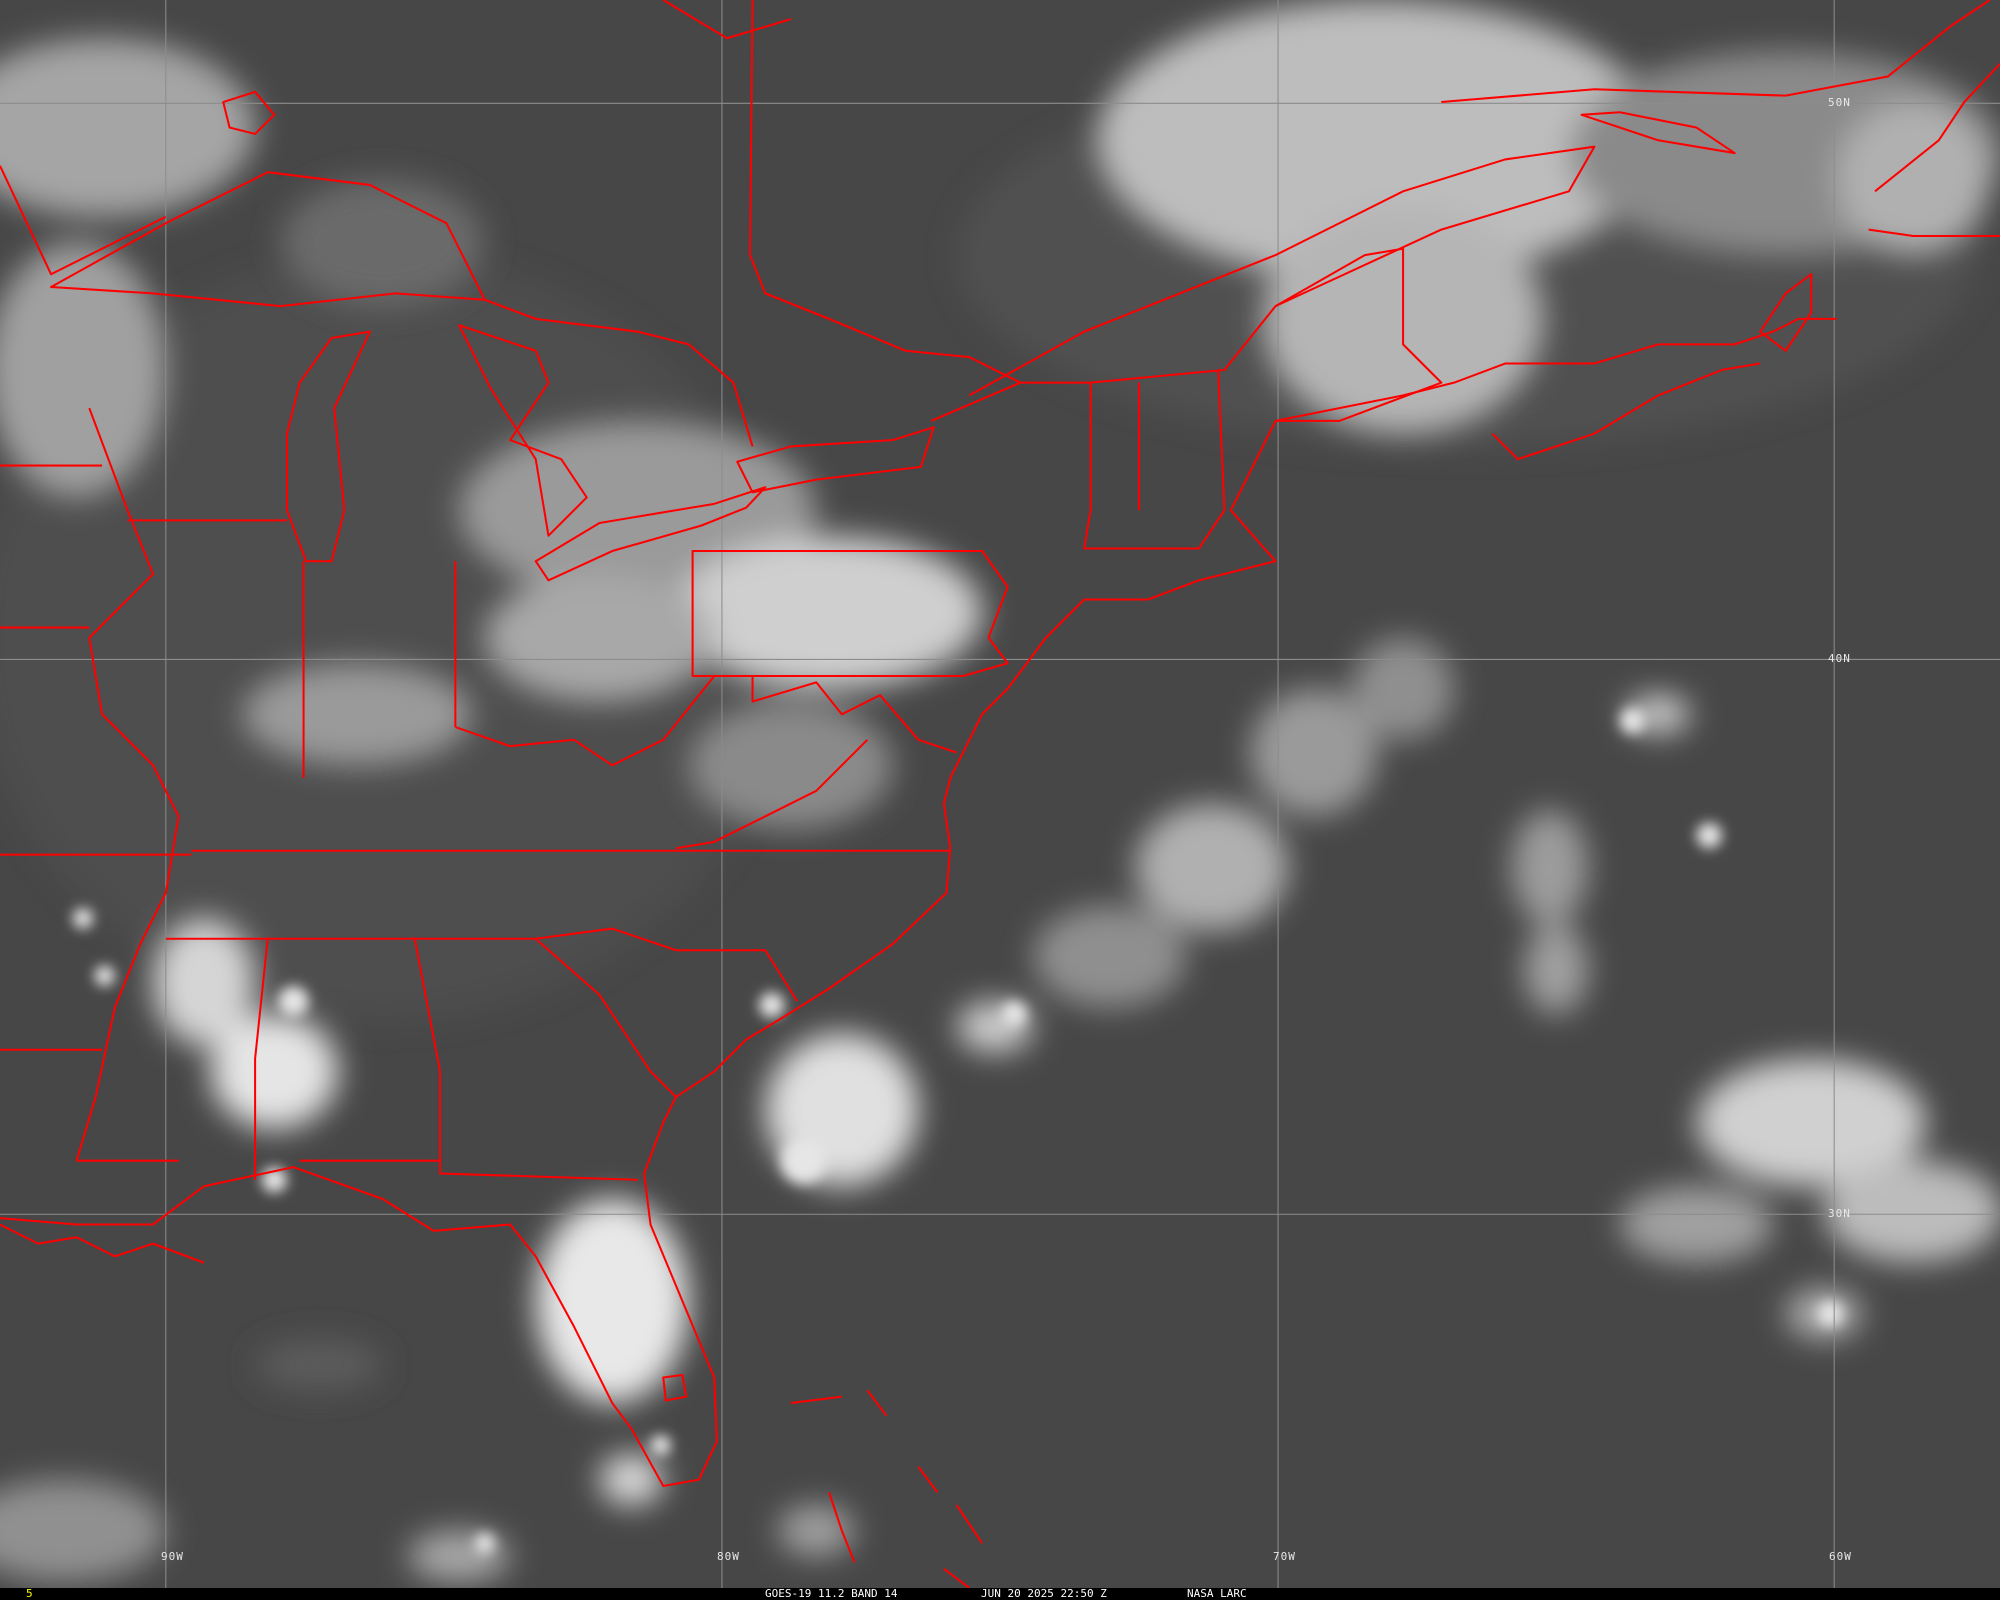 The width and height of the screenshot is (2000, 1600). What do you see at coordinates (675, 1387) in the screenshot?
I see `lake-okeechobee` at bounding box center [675, 1387].